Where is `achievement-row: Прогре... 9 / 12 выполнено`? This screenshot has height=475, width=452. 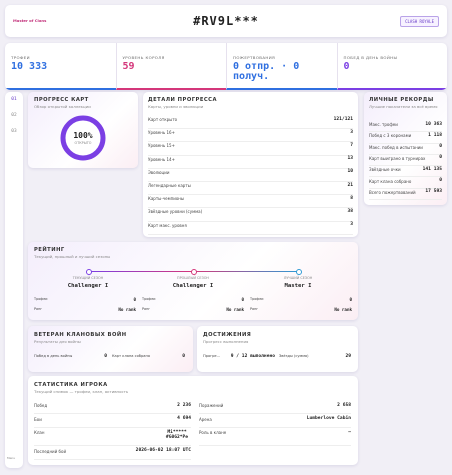 achievement-row: Прогре... 9 / 12 выполнено is located at coordinates (239, 358).